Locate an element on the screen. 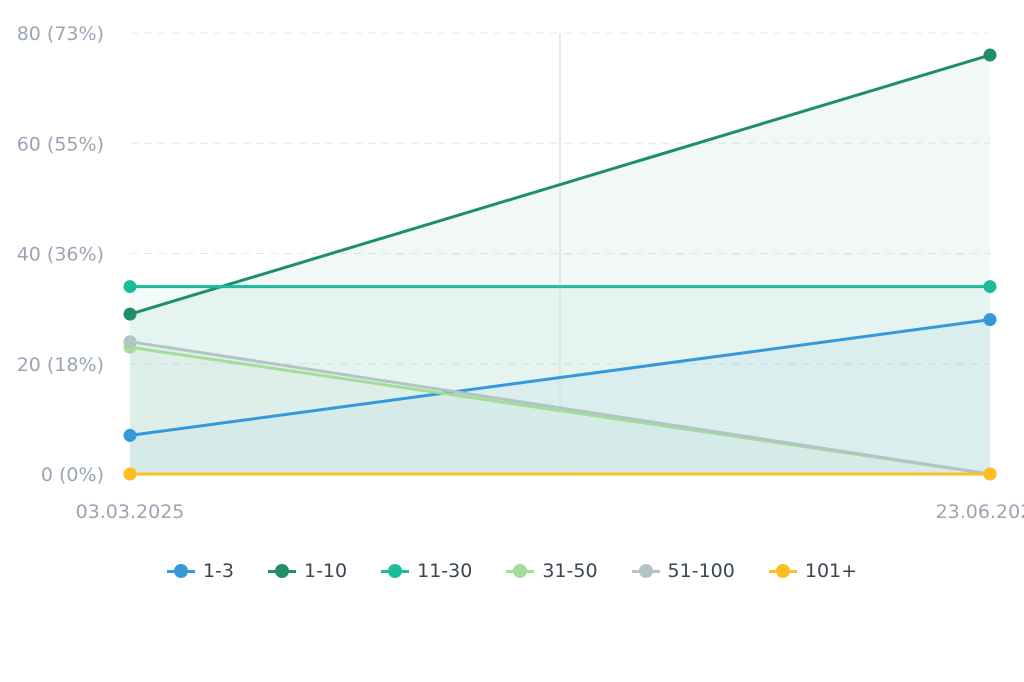  legend-label: 31-50 is located at coordinates (570, 571).